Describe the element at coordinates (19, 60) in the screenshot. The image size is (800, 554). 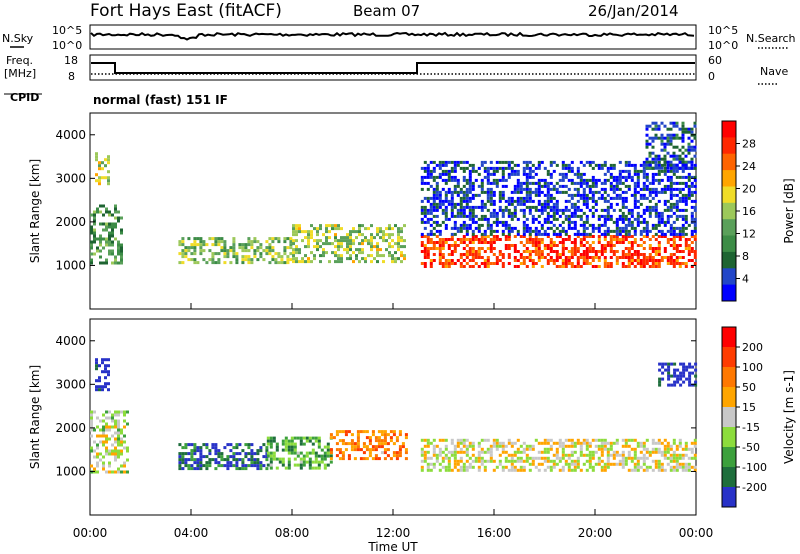
I see `freq-label: Freq.` at that location.